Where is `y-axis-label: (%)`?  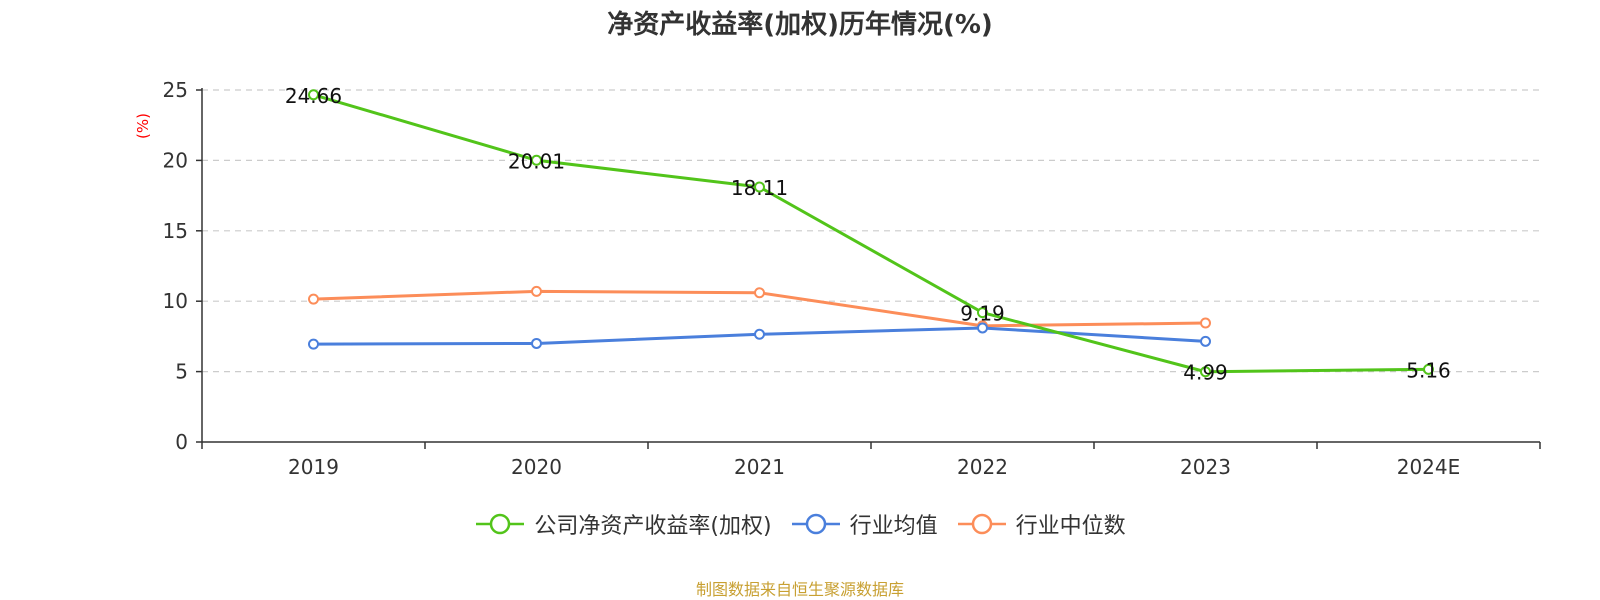 y-axis-label: (%) is located at coordinates (143, 126).